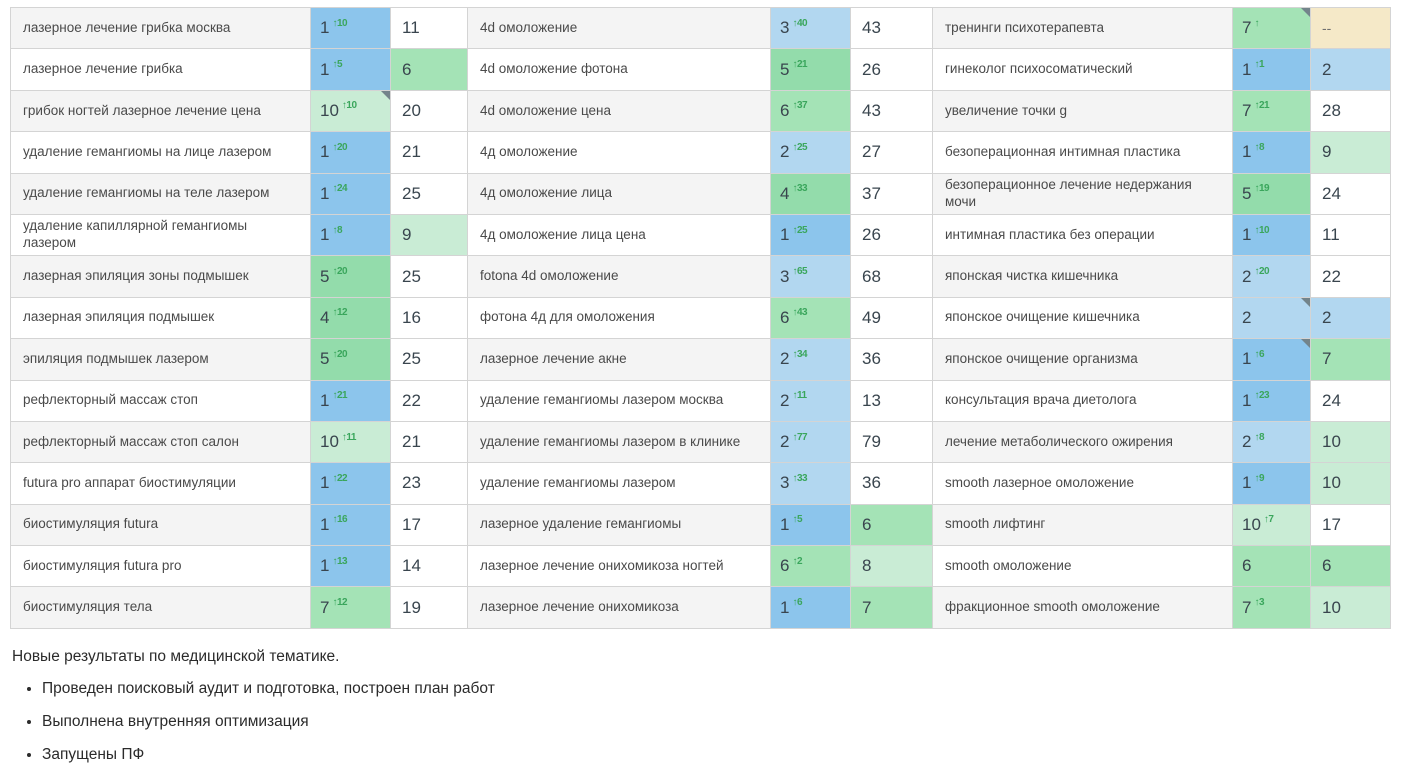  What do you see at coordinates (161, 442) in the screenshot?
I see `keyword-cell: рефлекторный массаж стоп салон` at bounding box center [161, 442].